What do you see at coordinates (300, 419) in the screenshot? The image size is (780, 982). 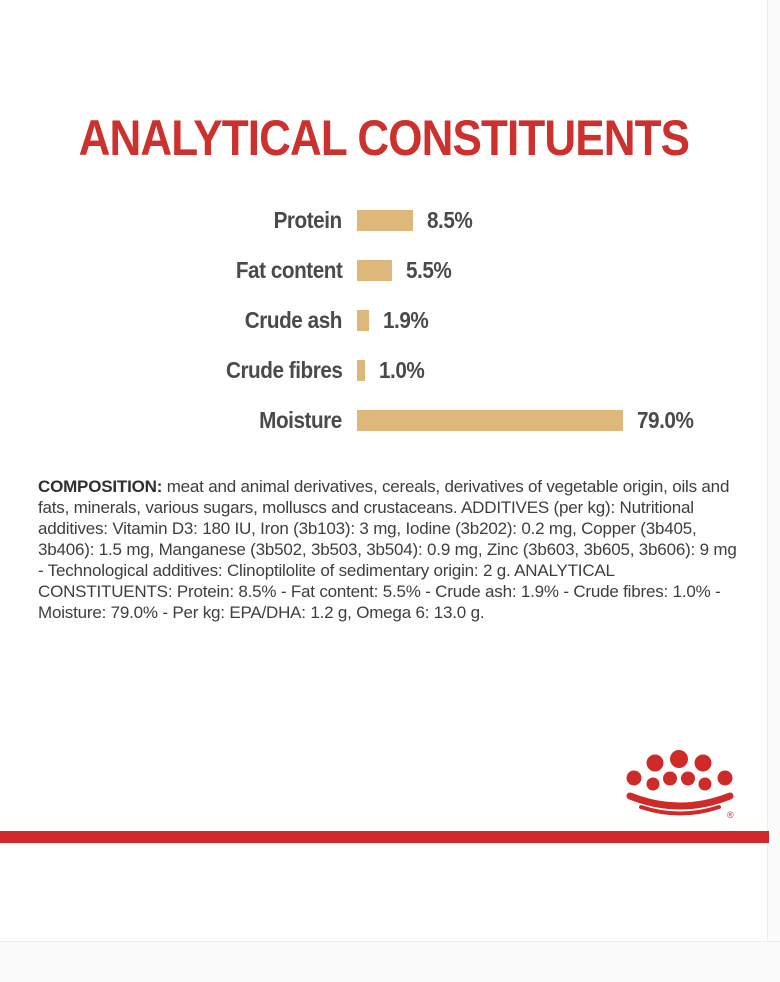 I see `bar-label-moisture: Moisture` at bounding box center [300, 419].